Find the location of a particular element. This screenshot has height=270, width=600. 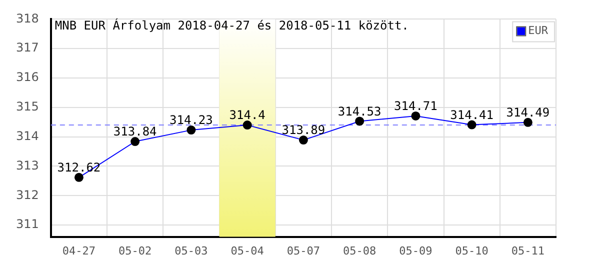

data-label: 313.84 is located at coordinates (135, 131).